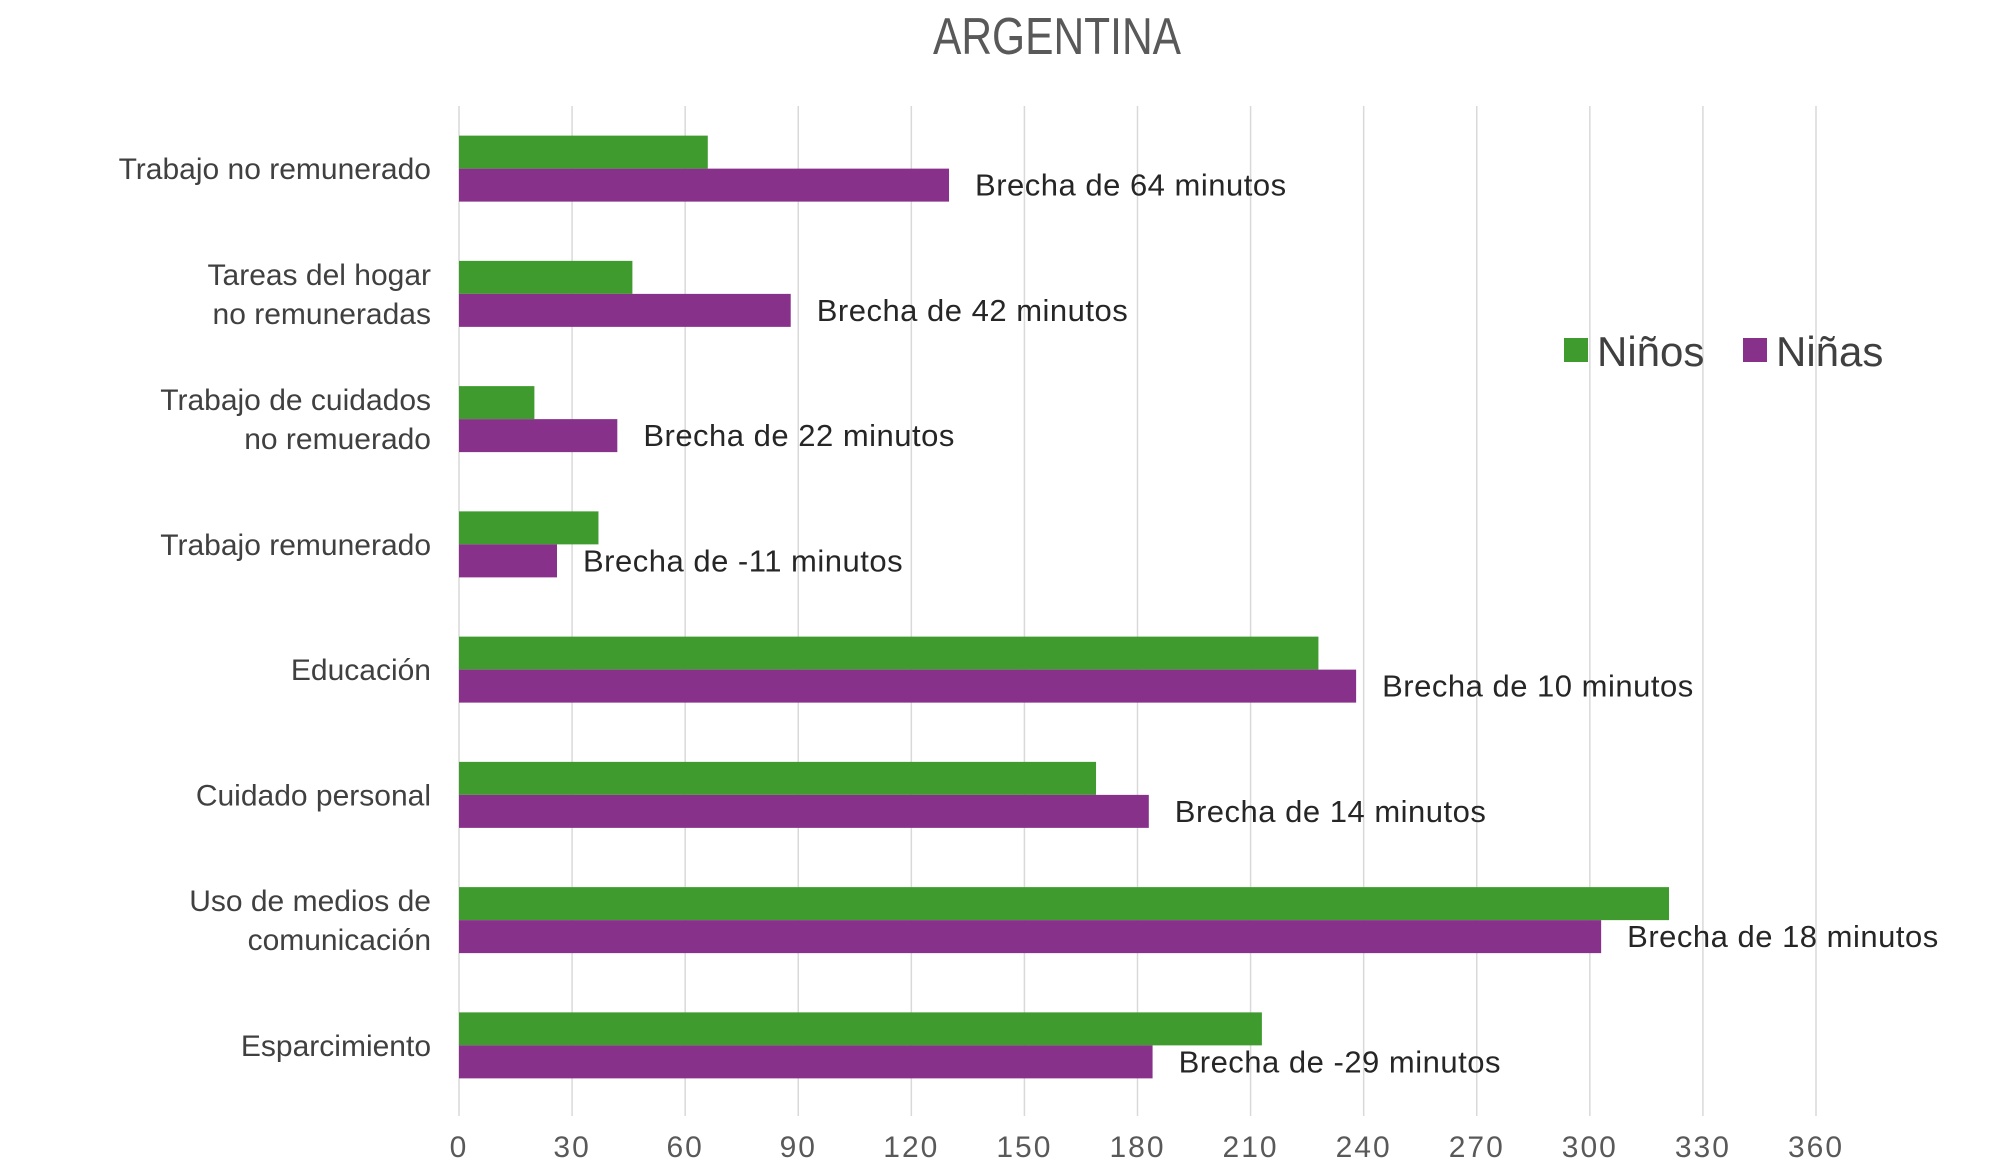 The width and height of the screenshot is (2000, 1161). Describe the element at coordinates (1723, 351) in the screenshot. I see `legend: Niños Niñas` at that location.